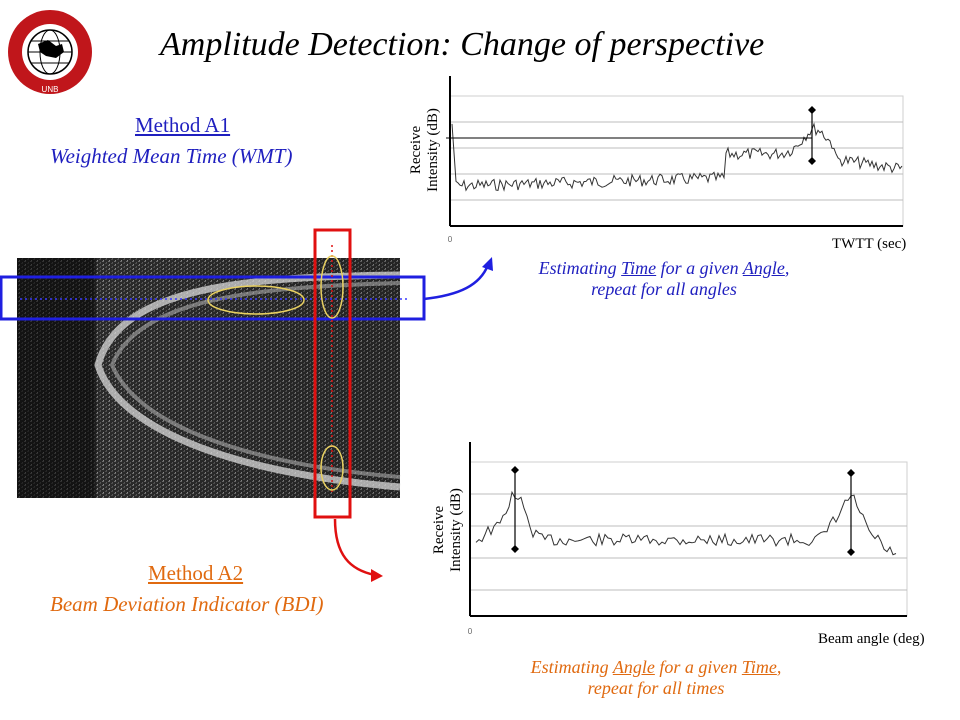  What do you see at coordinates (686, 523) in the screenshot?
I see `bottom-chart-trace` at bounding box center [686, 523].